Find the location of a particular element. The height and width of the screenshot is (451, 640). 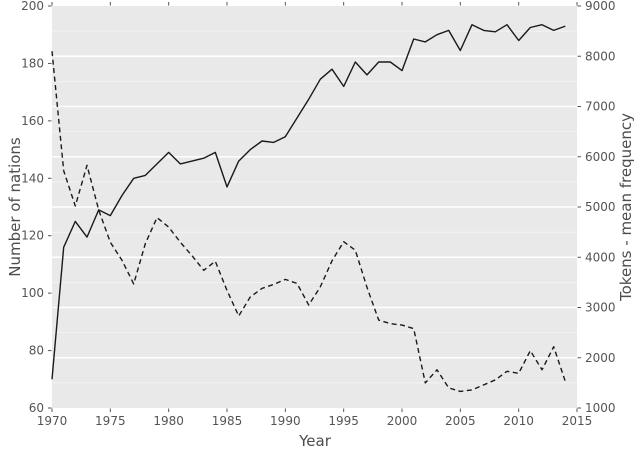

y-left-tick-label: 140 is located at coordinates (32, 178).